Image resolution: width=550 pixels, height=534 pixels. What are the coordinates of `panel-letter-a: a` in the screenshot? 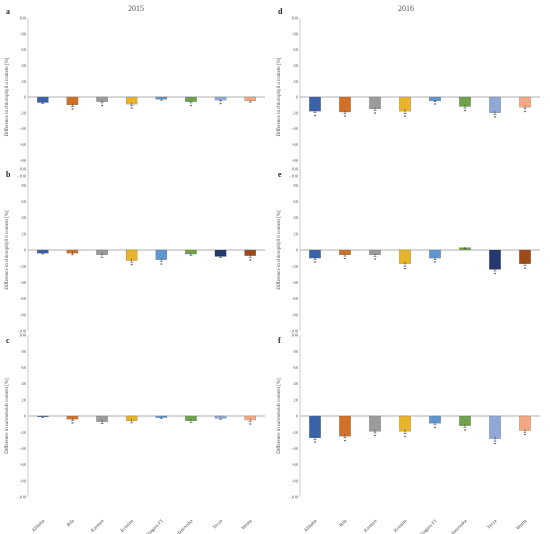 It's located at (8, 11).